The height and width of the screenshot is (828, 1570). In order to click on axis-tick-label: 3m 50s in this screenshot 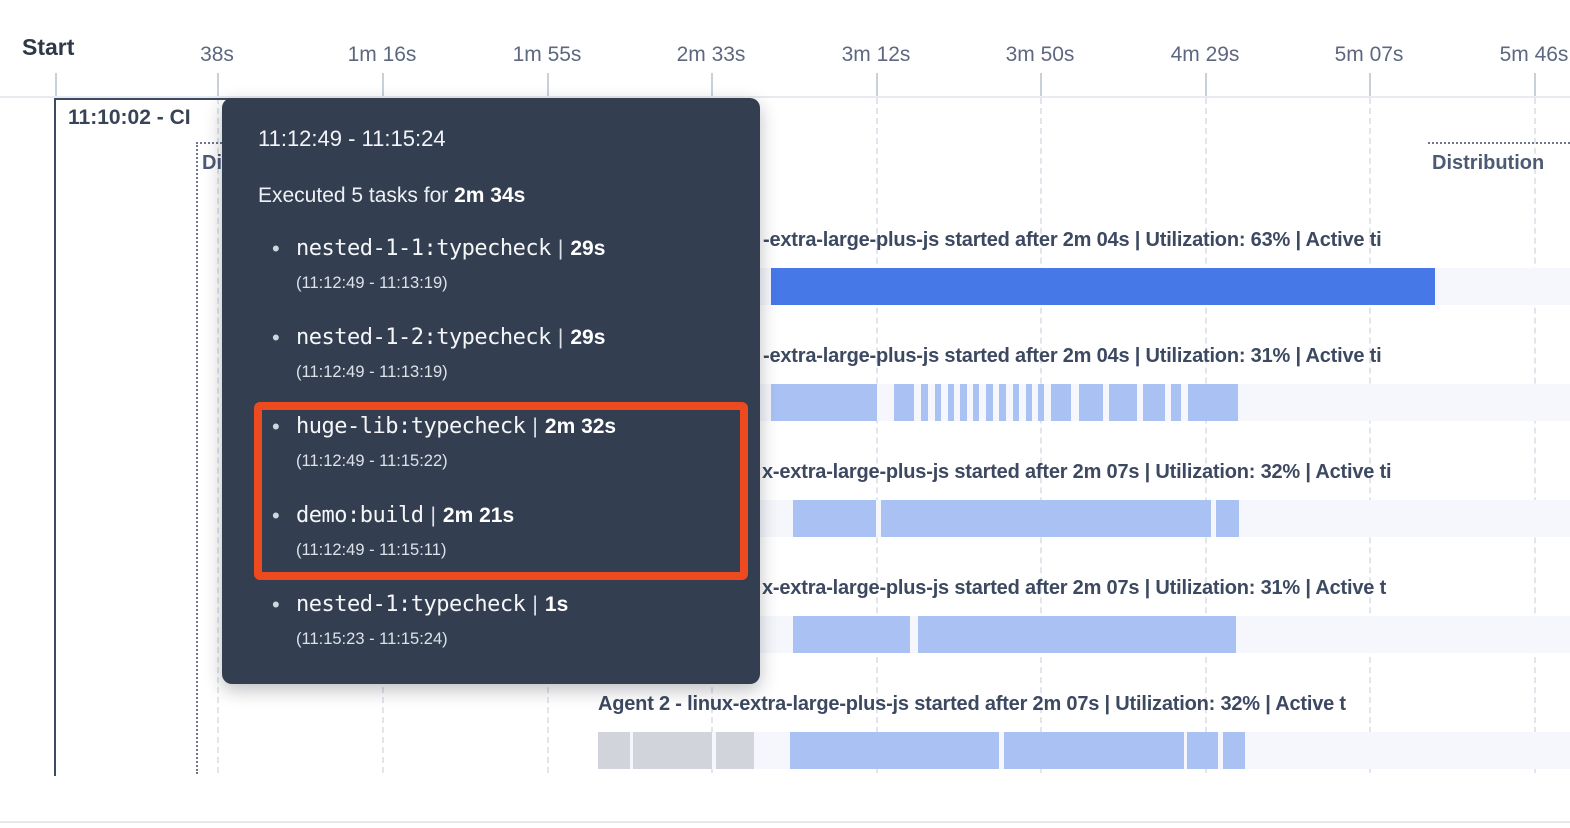, I will do `click(1040, 54)`.